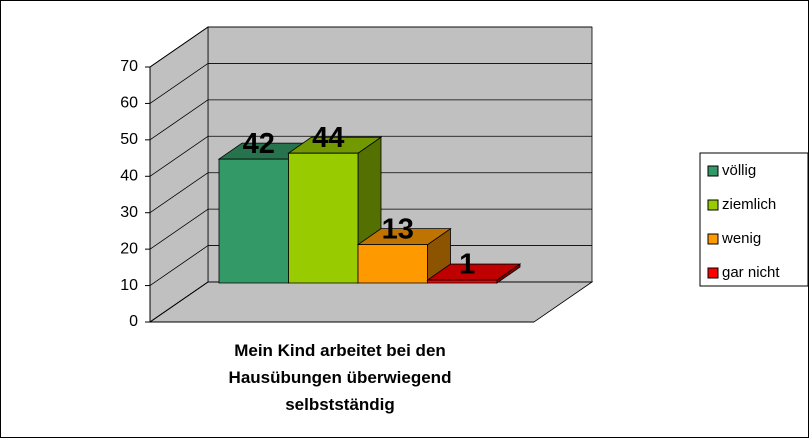  Describe the element at coordinates (129, 103) in the screenshot. I see `y-tick-label: 60` at that location.